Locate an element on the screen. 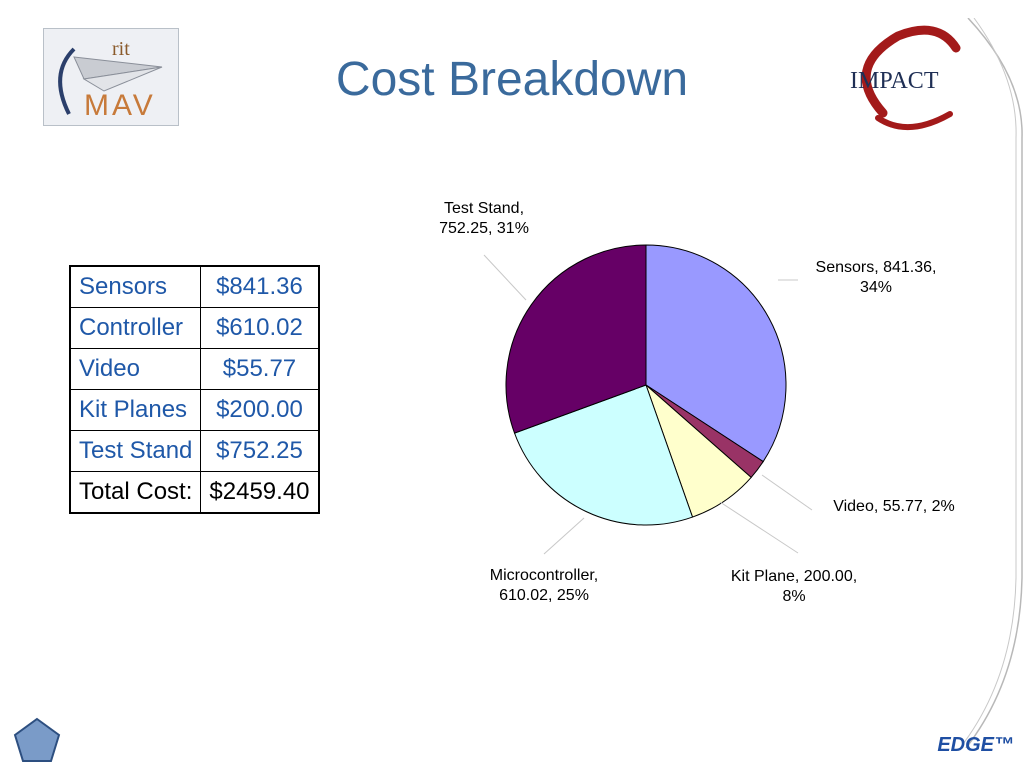 This screenshot has height=768, width=1024. rit-mav-logo: rit MAV is located at coordinates (111, 77).